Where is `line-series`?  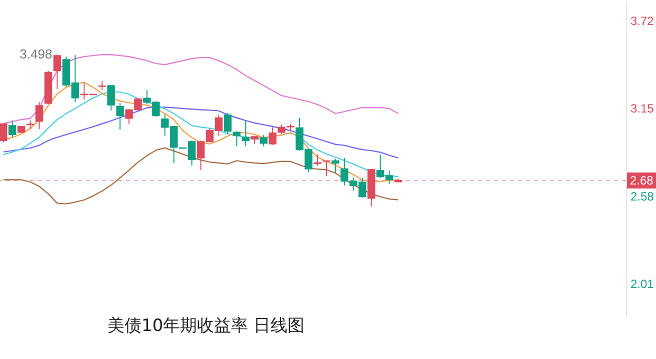
line-series is located at coordinates (200, 132).